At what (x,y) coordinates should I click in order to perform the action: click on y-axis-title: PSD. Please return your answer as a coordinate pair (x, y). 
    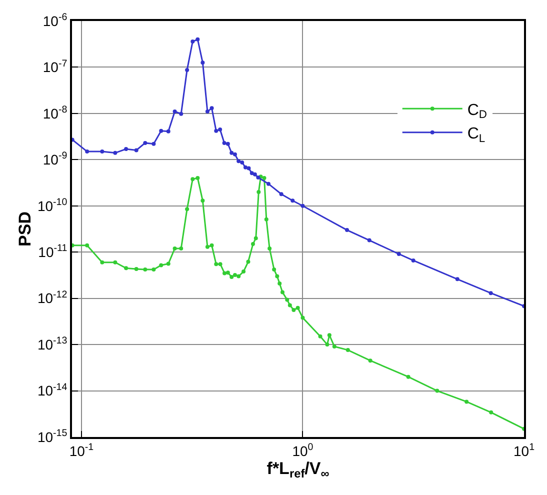
    Looking at the image, I should click on (25, 229).